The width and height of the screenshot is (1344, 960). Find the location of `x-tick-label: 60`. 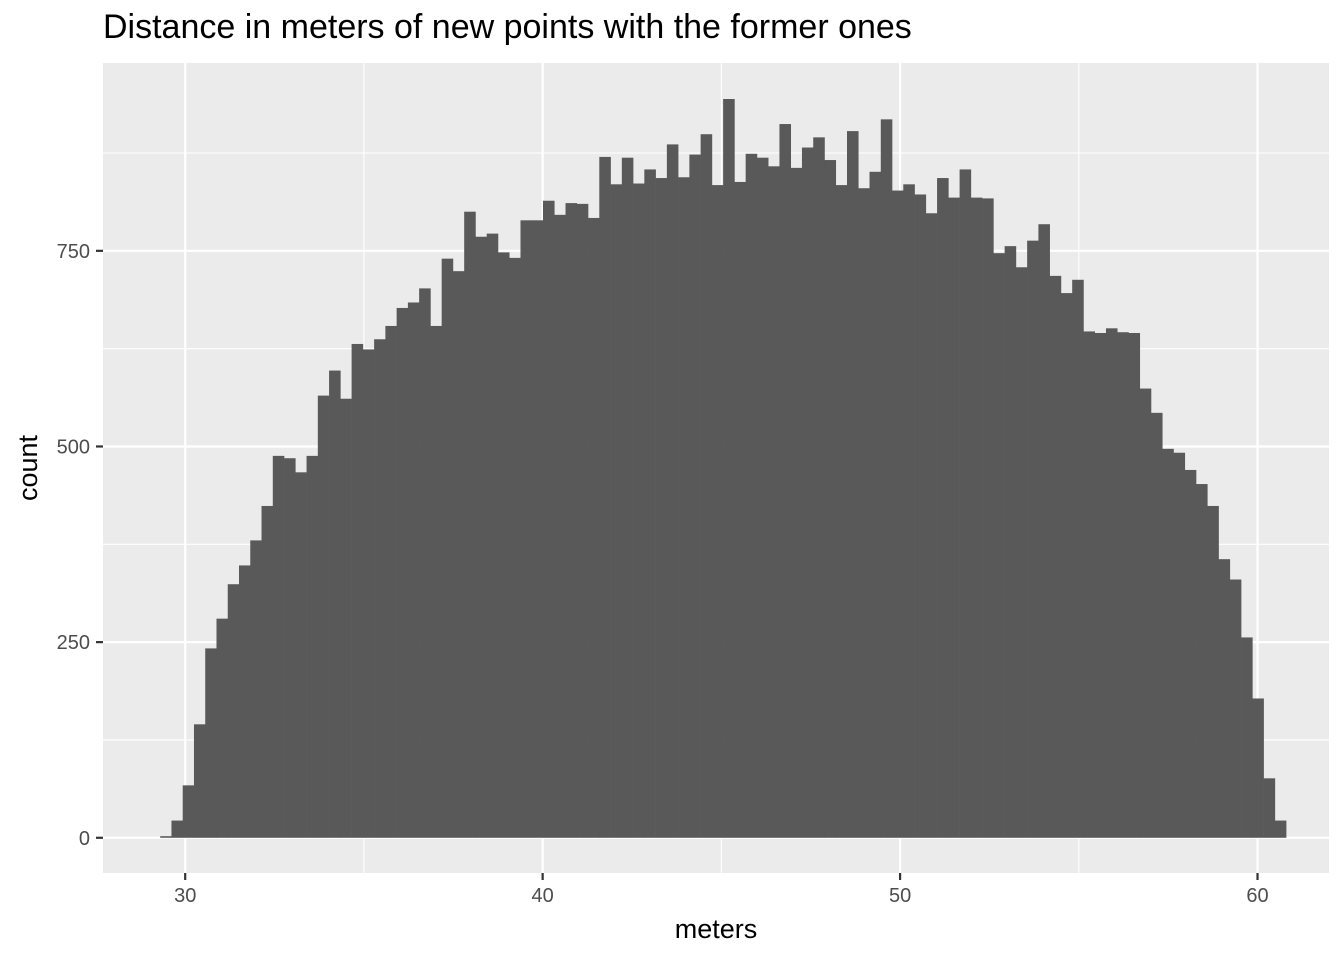

x-tick-label: 60 is located at coordinates (1257, 896).